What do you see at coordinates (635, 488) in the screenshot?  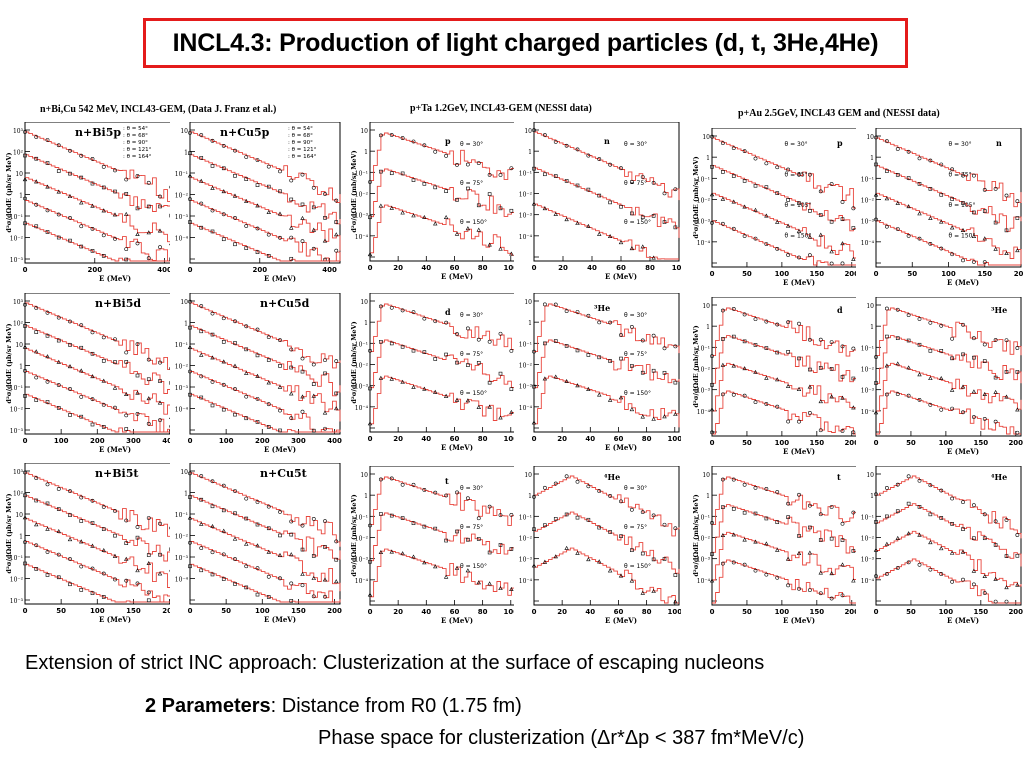 I see `angle-label: θ = 30°` at bounding box center [635, 488].